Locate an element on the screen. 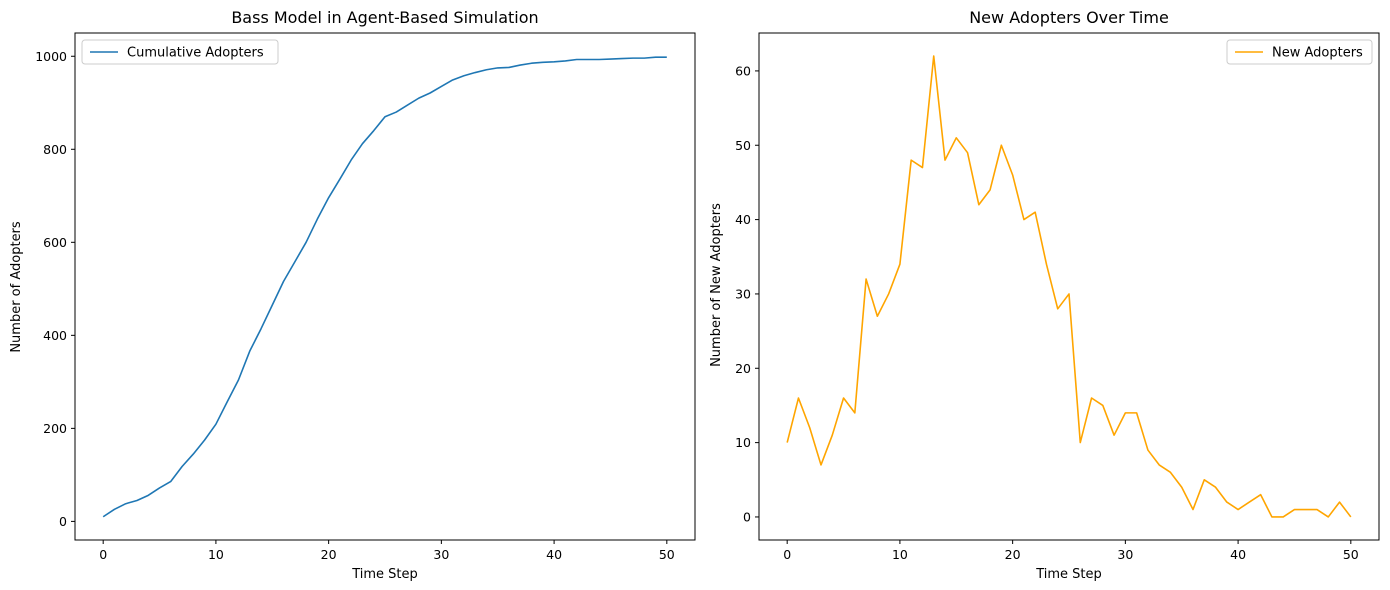  y-tick-label: 10 is located at coordinates (743, 442).